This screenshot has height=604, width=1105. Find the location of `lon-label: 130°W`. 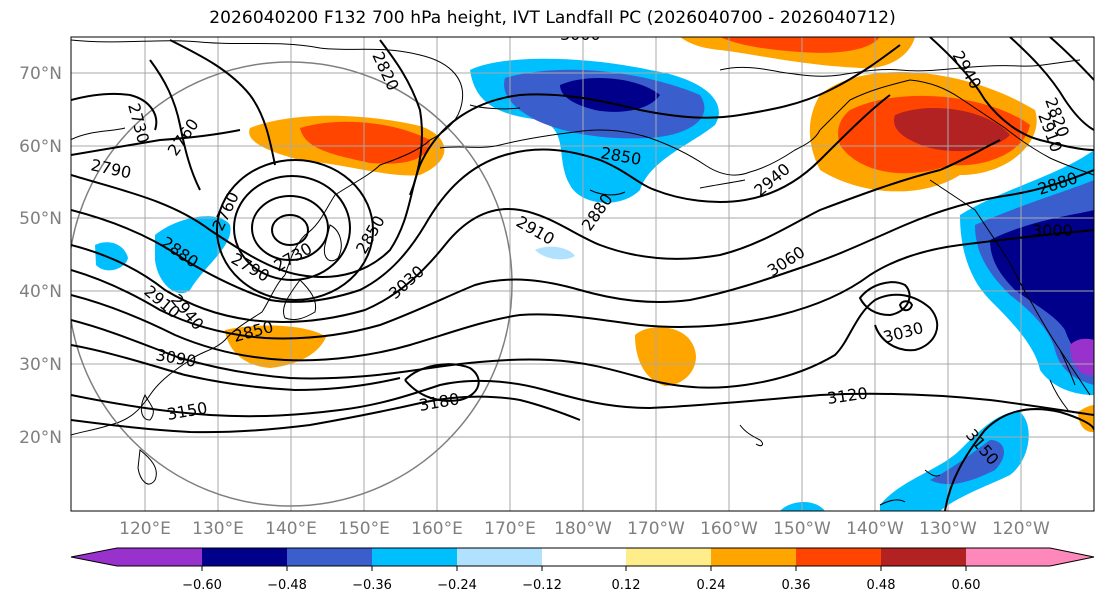

lon-label: 130°W is located at coordinates (948, 529).